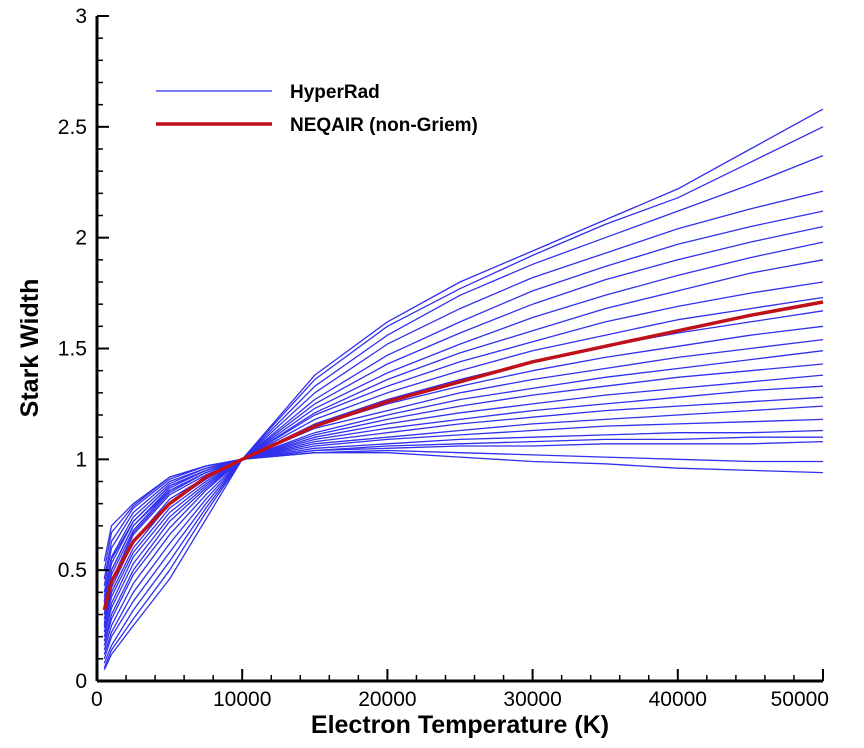 This screenshot has height=748, width=864. I want to click on y-ticks: 0 0.5 1 1.5 2 2.5 3, so click(83, 349).